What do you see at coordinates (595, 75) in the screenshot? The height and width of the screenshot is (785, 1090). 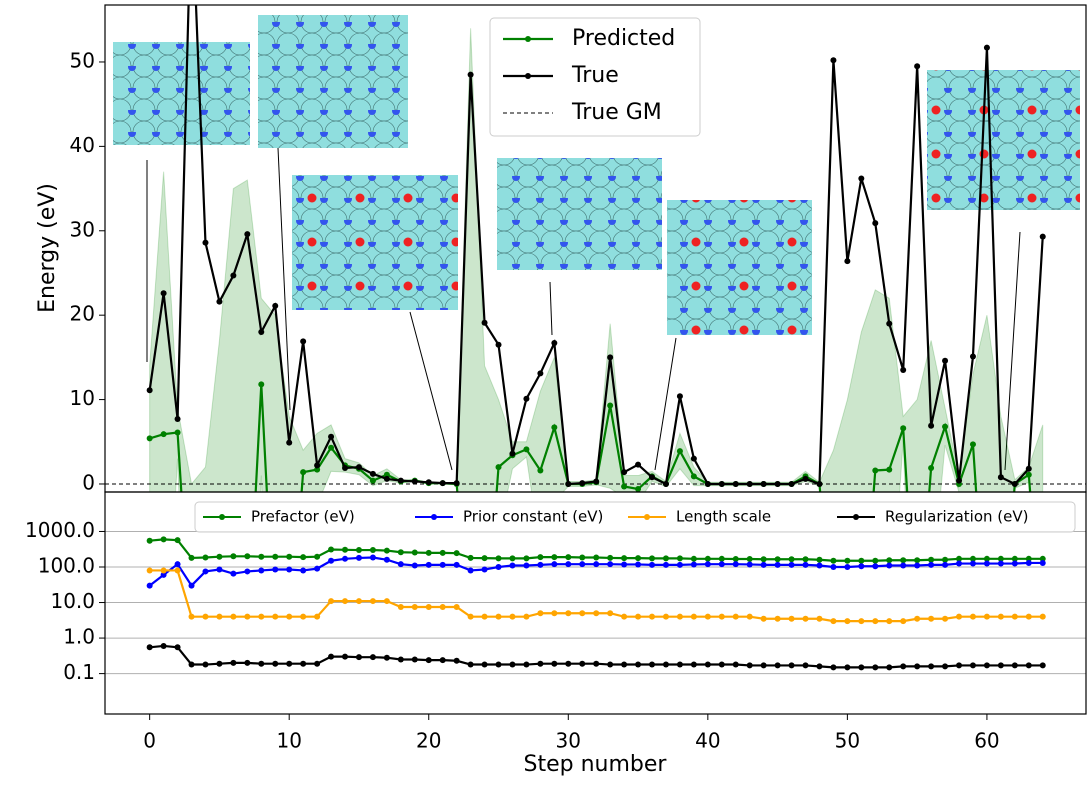 I see `legend-label: True` at bounding box center [595, 75].